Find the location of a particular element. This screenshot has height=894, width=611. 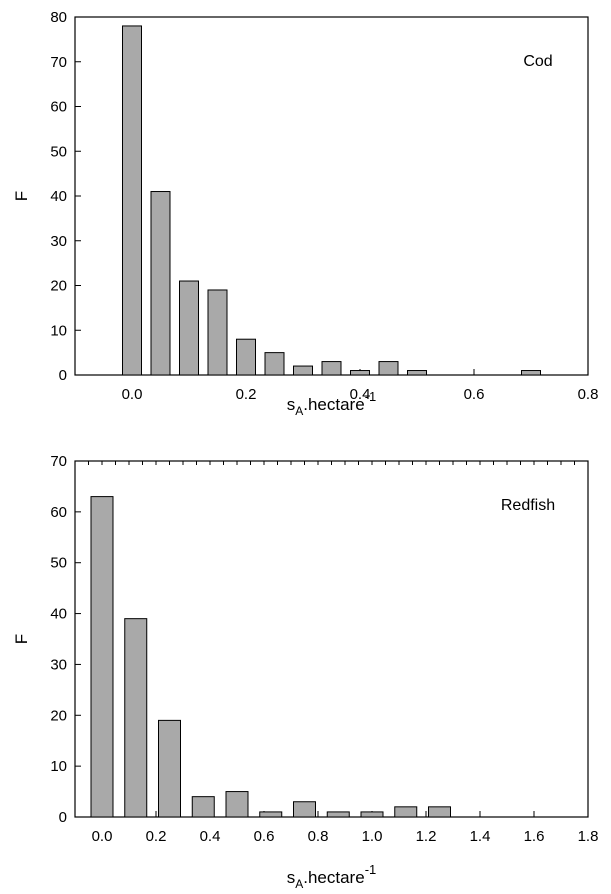

x-tick-label: 1.2 is located at coordinates (426, 836).